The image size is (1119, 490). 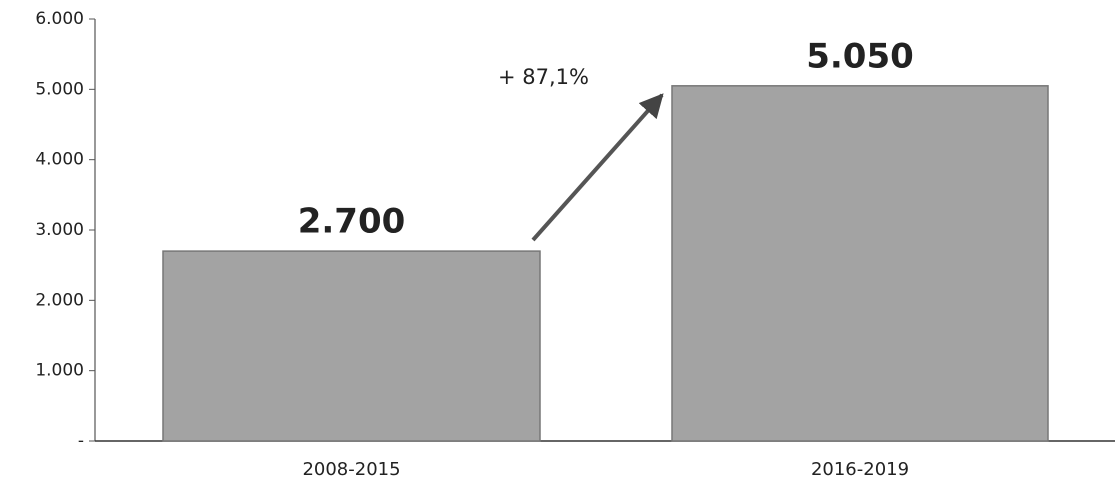 I want to click on annotation: + 87,1%, so click(x=543, y=77).